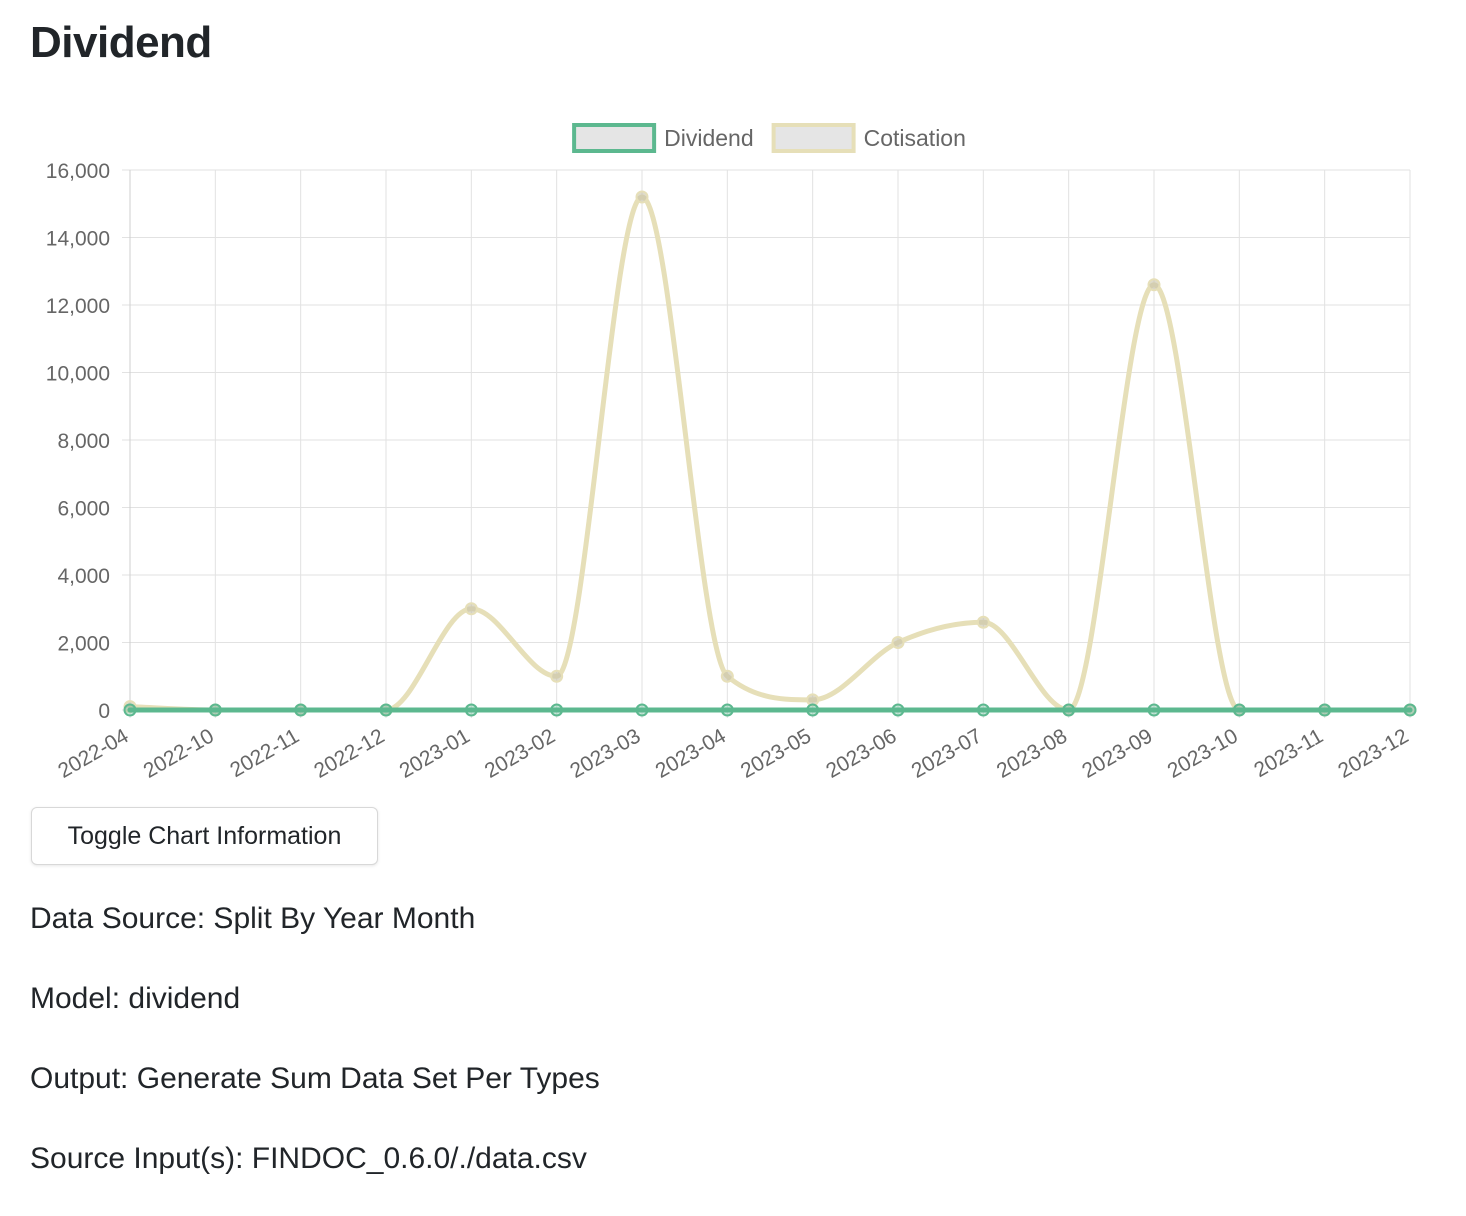 This screenshot has height=1216, width=1466. What do you see at coordinates (83, 509) in the screenshot?
I see `y-tick-label: 6,000` at bounding box center [83, 509].